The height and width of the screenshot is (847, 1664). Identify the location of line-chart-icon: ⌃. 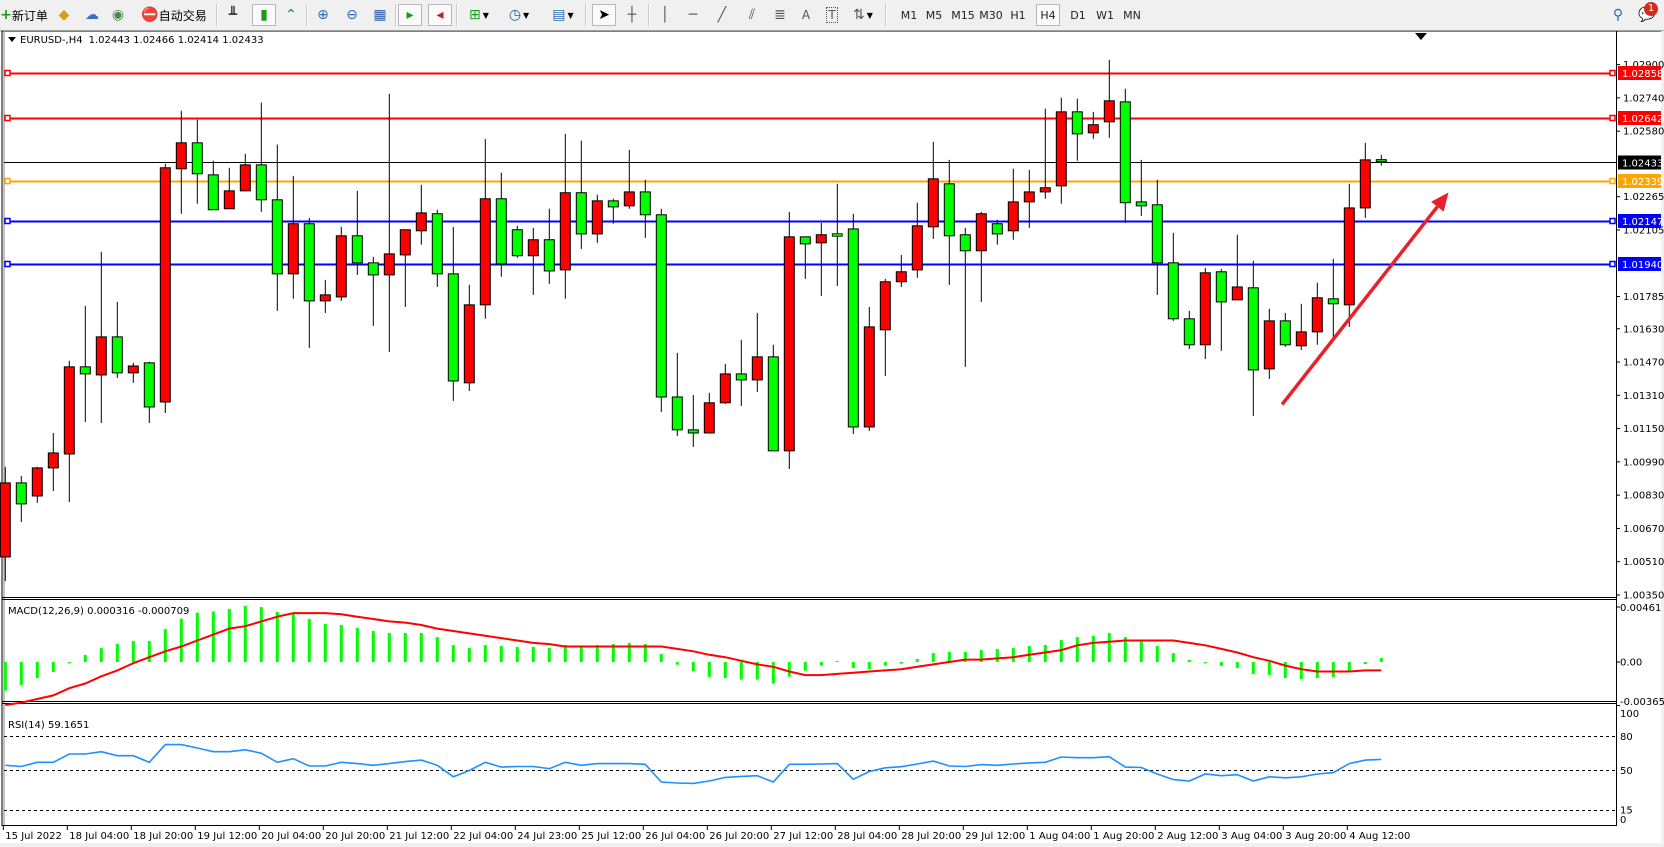
(291, 15).